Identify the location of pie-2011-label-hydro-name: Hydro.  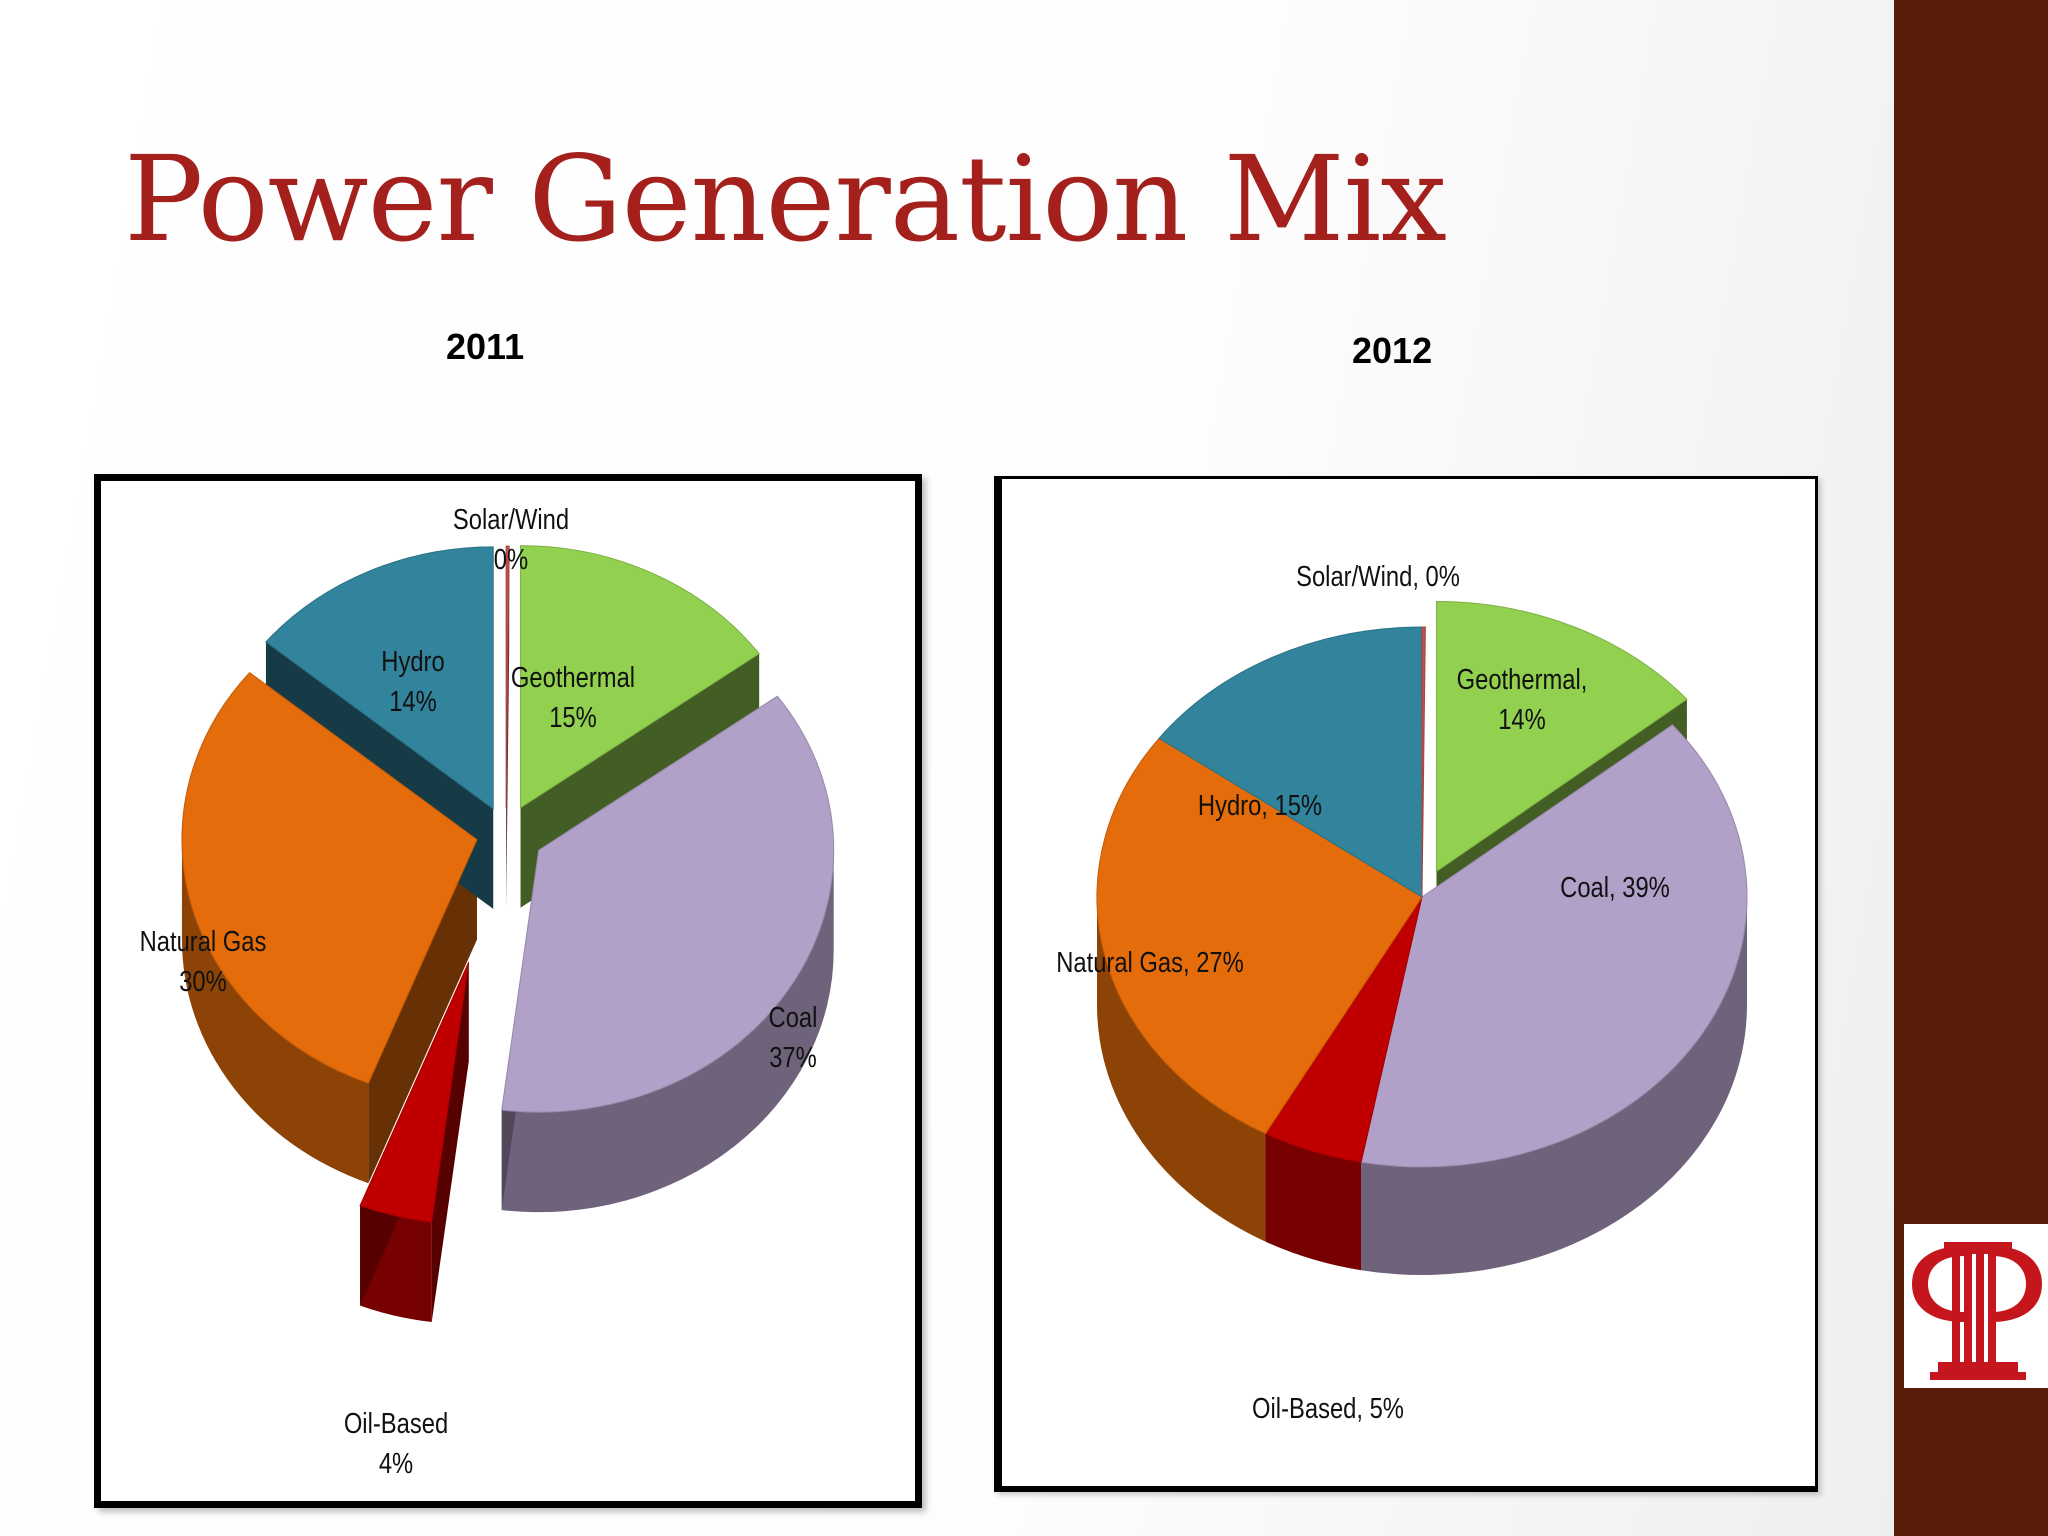
(412, 661).